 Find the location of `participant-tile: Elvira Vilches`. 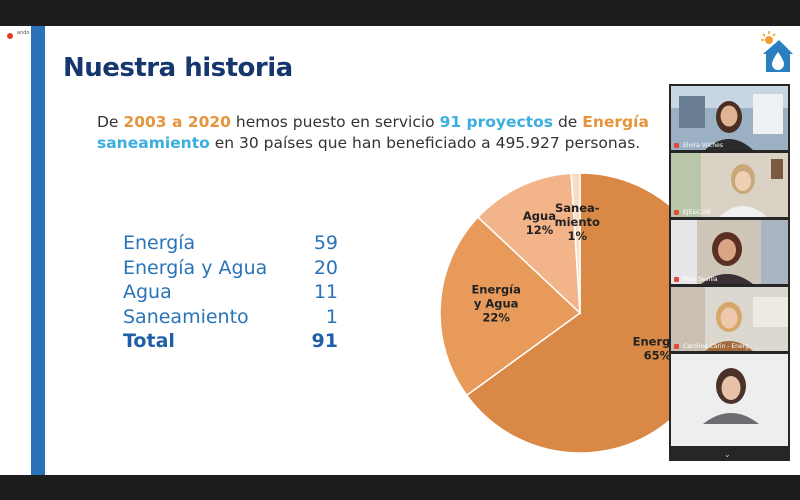

participant-tile: Elvira Vilches is located at coordinates (729, 118).